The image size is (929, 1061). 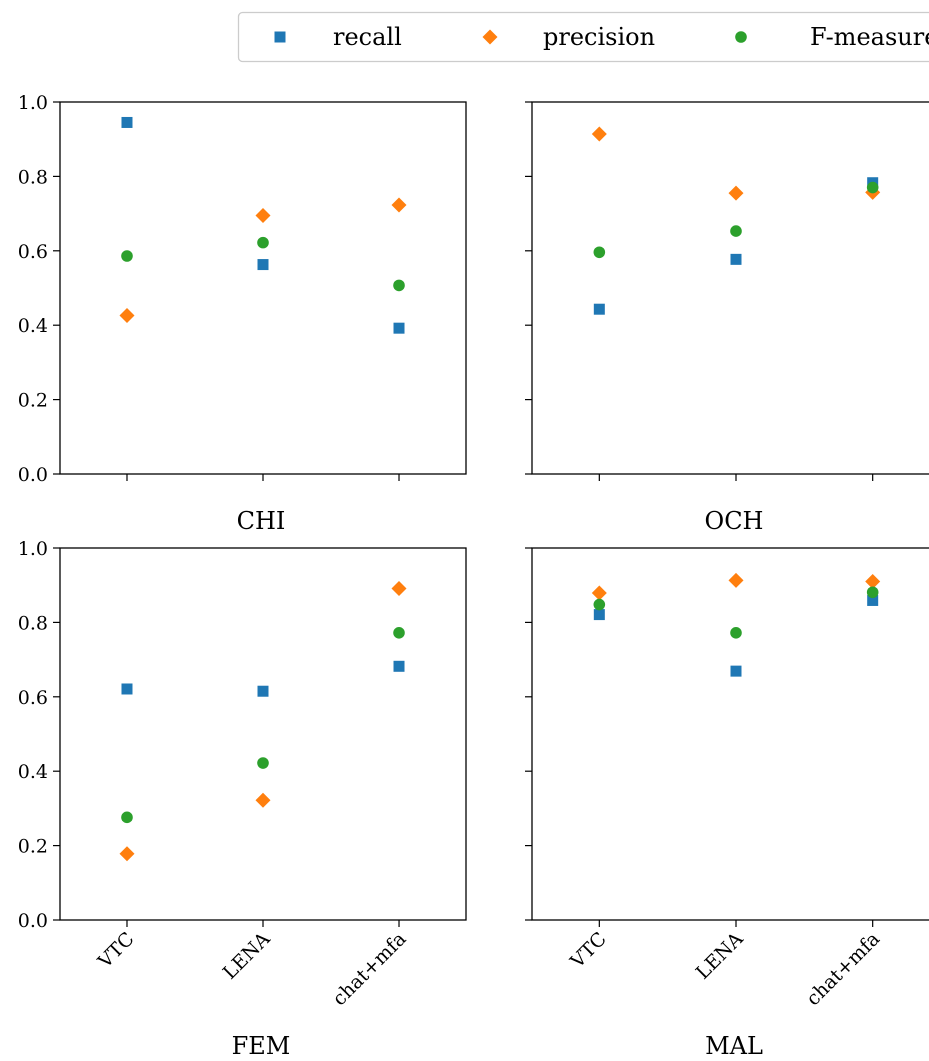 I want to click on panel-title: OCH, so click(x=734, y=521).